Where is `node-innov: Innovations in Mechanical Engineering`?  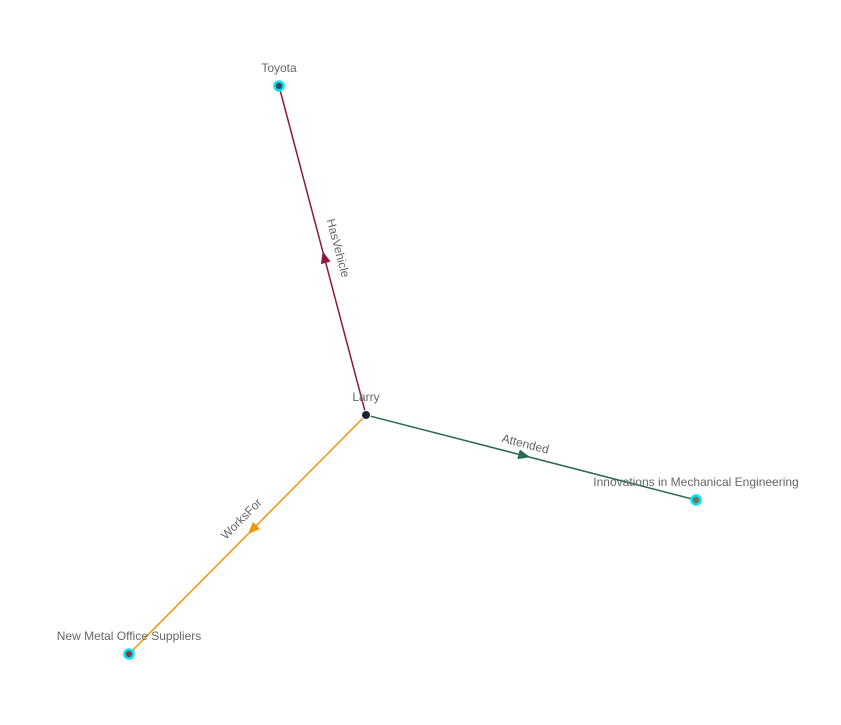
node-innov: Innovations in Mechanical Engineering is located at coordinates (696, 490).